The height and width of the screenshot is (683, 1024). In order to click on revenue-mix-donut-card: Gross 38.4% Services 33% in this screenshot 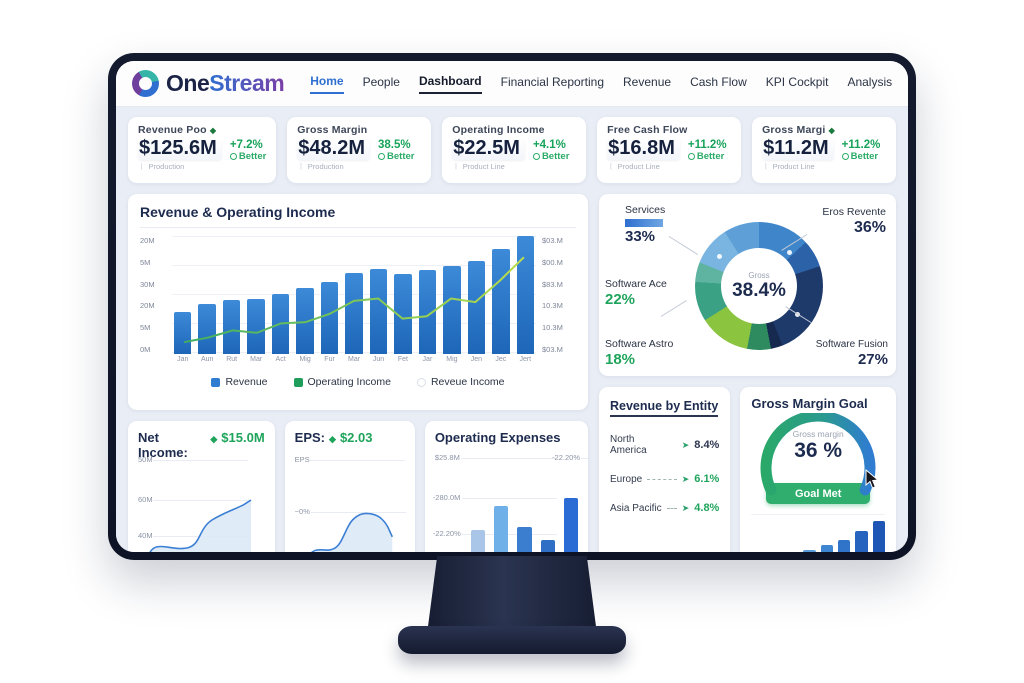, I will do `click(747, 285)`.